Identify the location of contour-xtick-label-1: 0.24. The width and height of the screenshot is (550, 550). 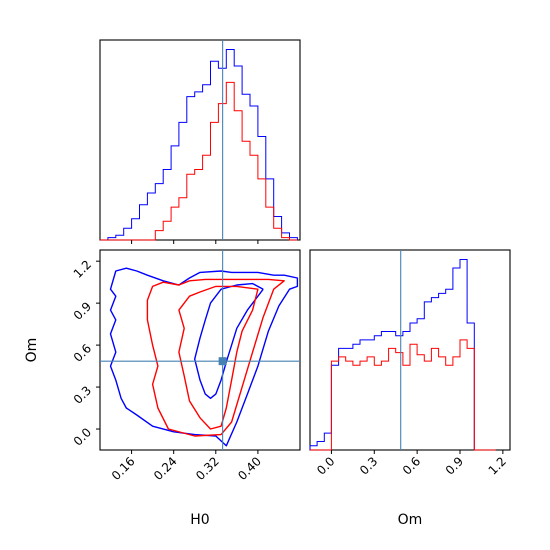
(165, 468).